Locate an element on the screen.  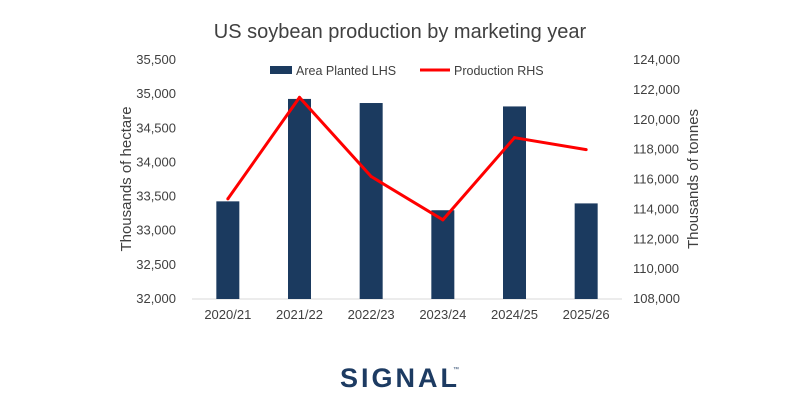
y-tick-label-right: 116,000 is located at coordinates (656, 179).